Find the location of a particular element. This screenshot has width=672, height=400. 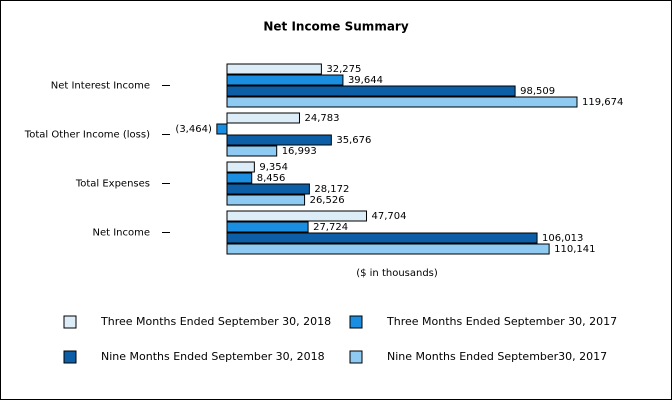

value-label: 98,509 is located at coordinates (537, 91).